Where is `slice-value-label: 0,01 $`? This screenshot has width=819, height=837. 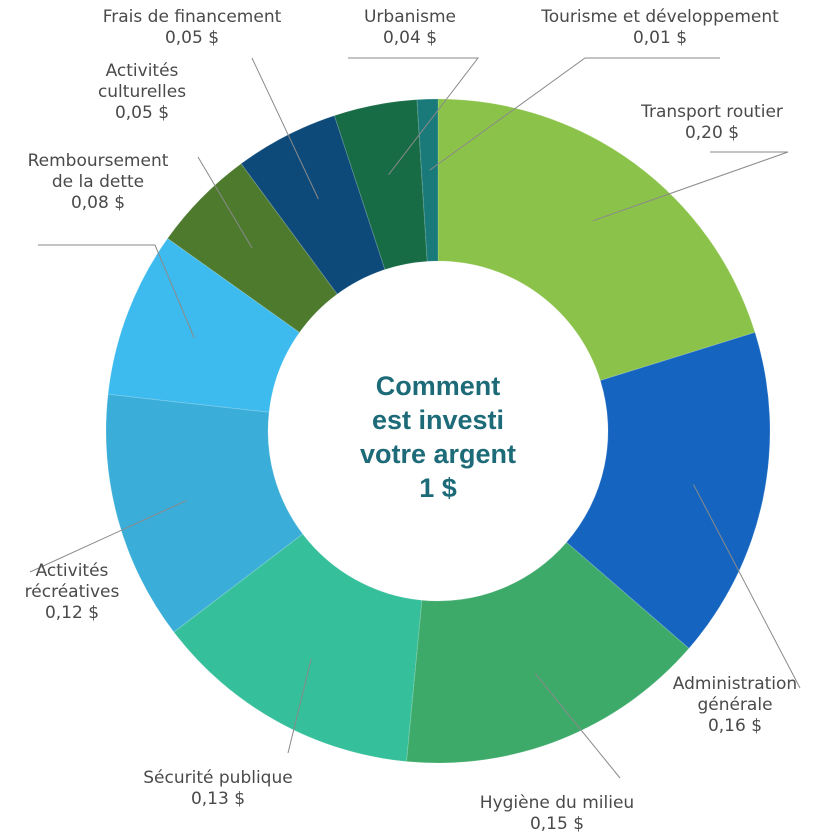
slice-value-label: 0,01 $ is located at coordinates (660, 38).